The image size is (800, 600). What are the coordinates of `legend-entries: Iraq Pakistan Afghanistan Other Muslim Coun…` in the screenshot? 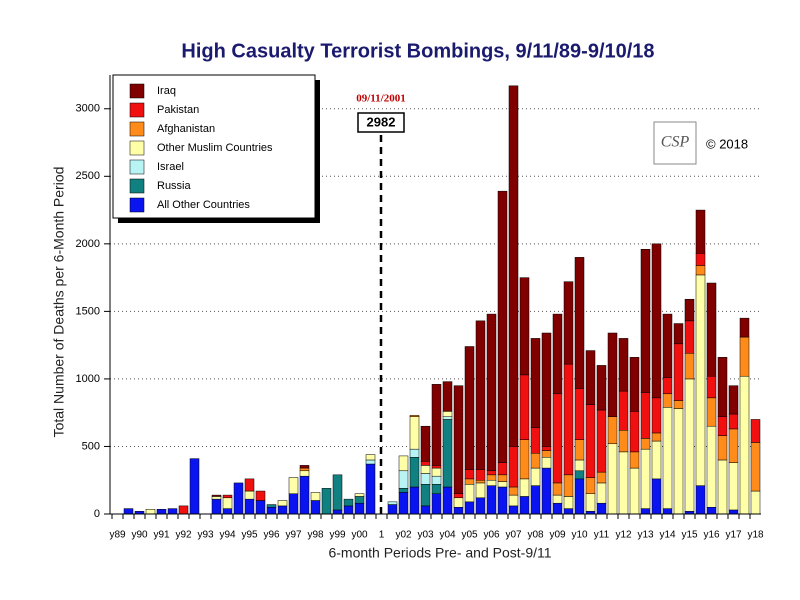 It's located at (201, 148).